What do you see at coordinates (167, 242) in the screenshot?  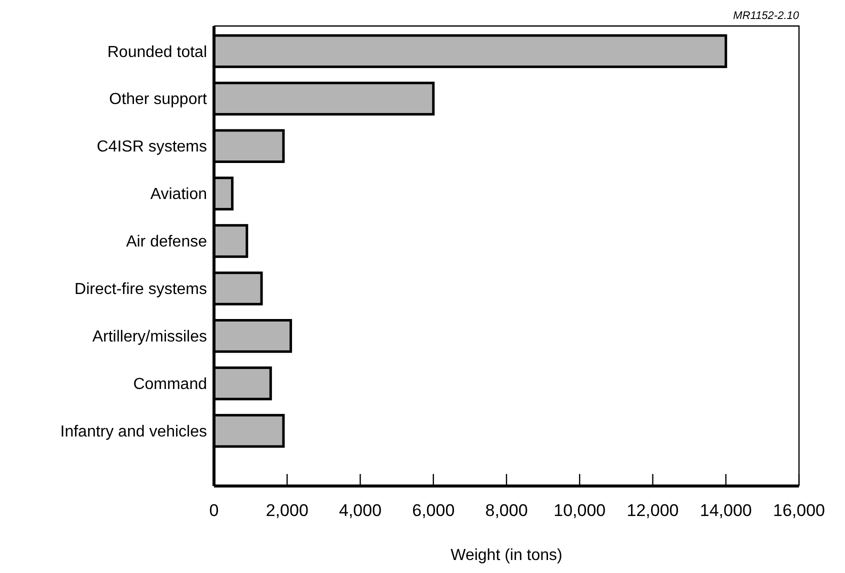 I see `y-tick-label: Air defense` at bounding box center [167, 242].